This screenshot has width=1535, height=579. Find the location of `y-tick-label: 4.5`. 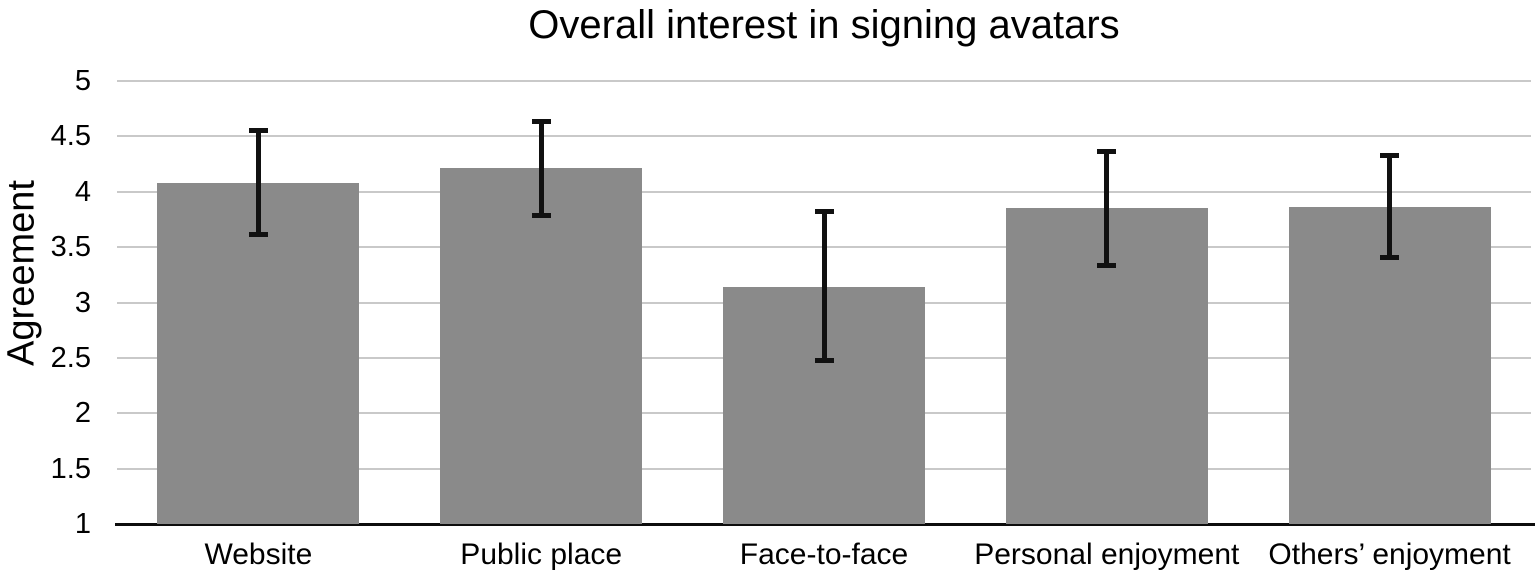

y-tick-label: 4.5 is located at coordinates (70, 136).